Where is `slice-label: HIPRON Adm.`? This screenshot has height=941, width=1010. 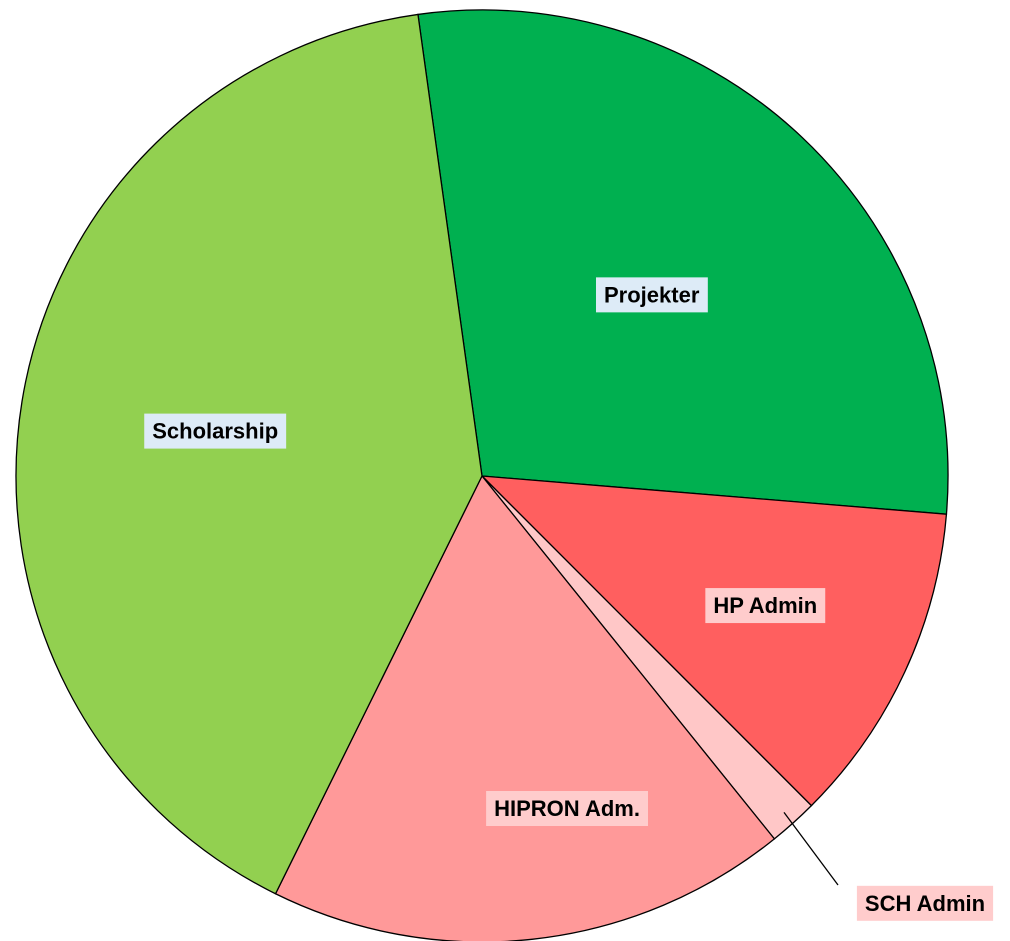
slice-label: HIPRON Adm. is located at coordinates (567, 808).